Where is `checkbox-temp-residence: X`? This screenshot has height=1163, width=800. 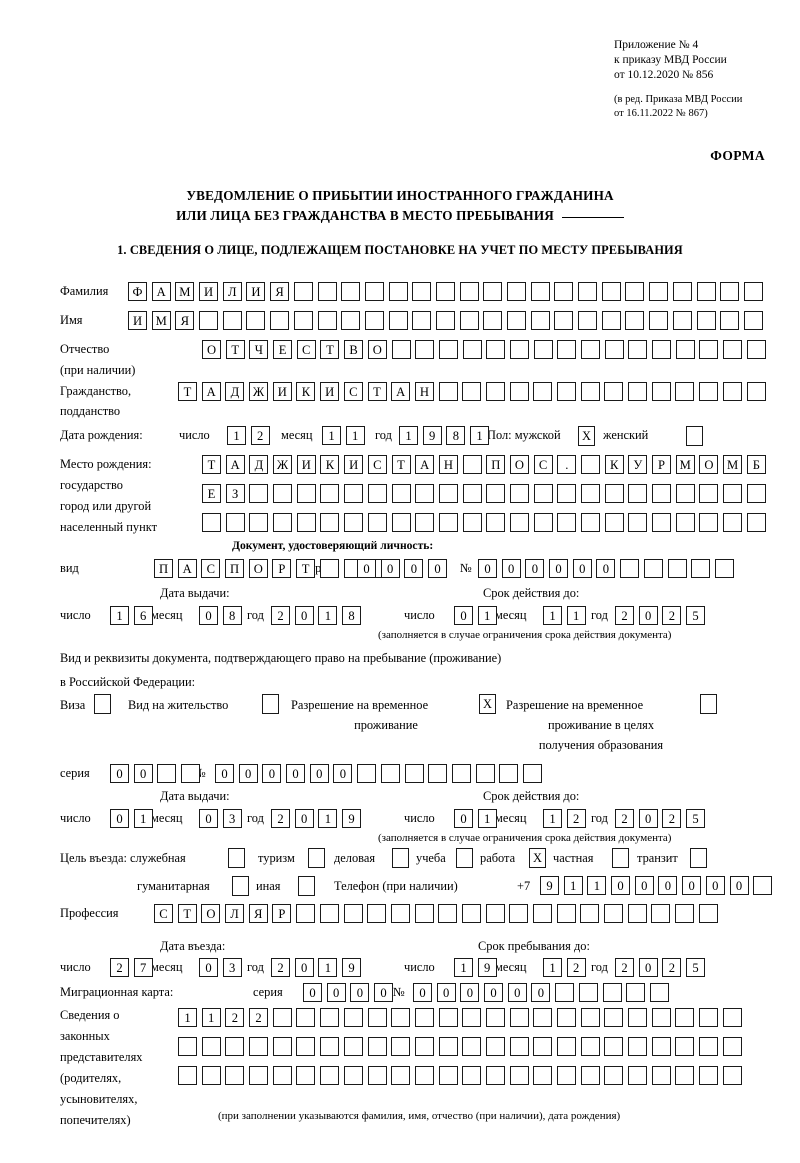 checkbox-temp-residence: X is located at coordinates (487, 704).